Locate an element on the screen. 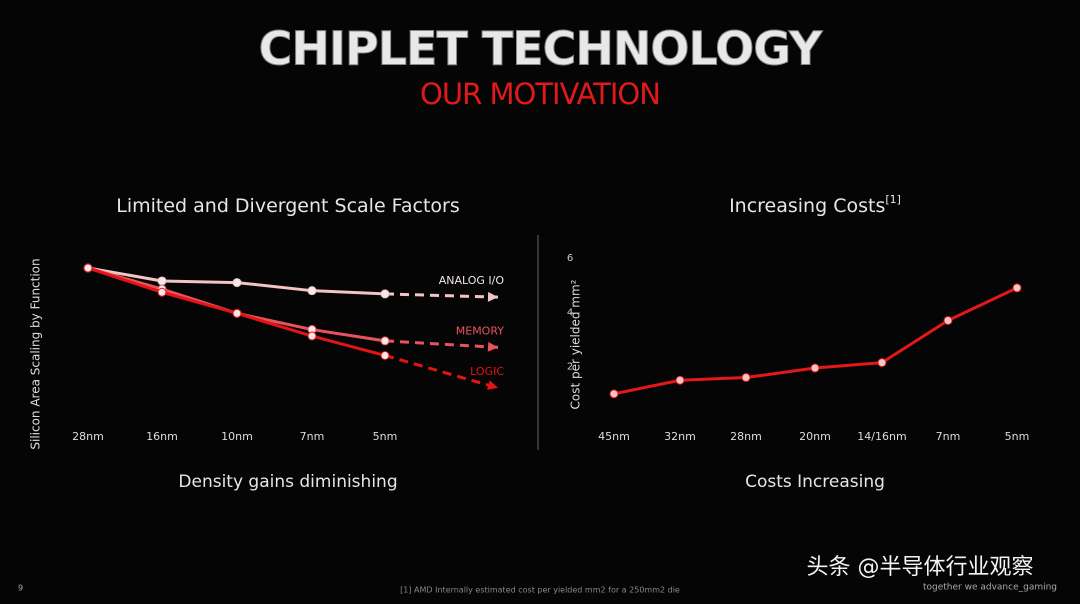 This screenshot has height=604, width=1080. x-tick-label: 10nm is located at coordinates (237, 436).